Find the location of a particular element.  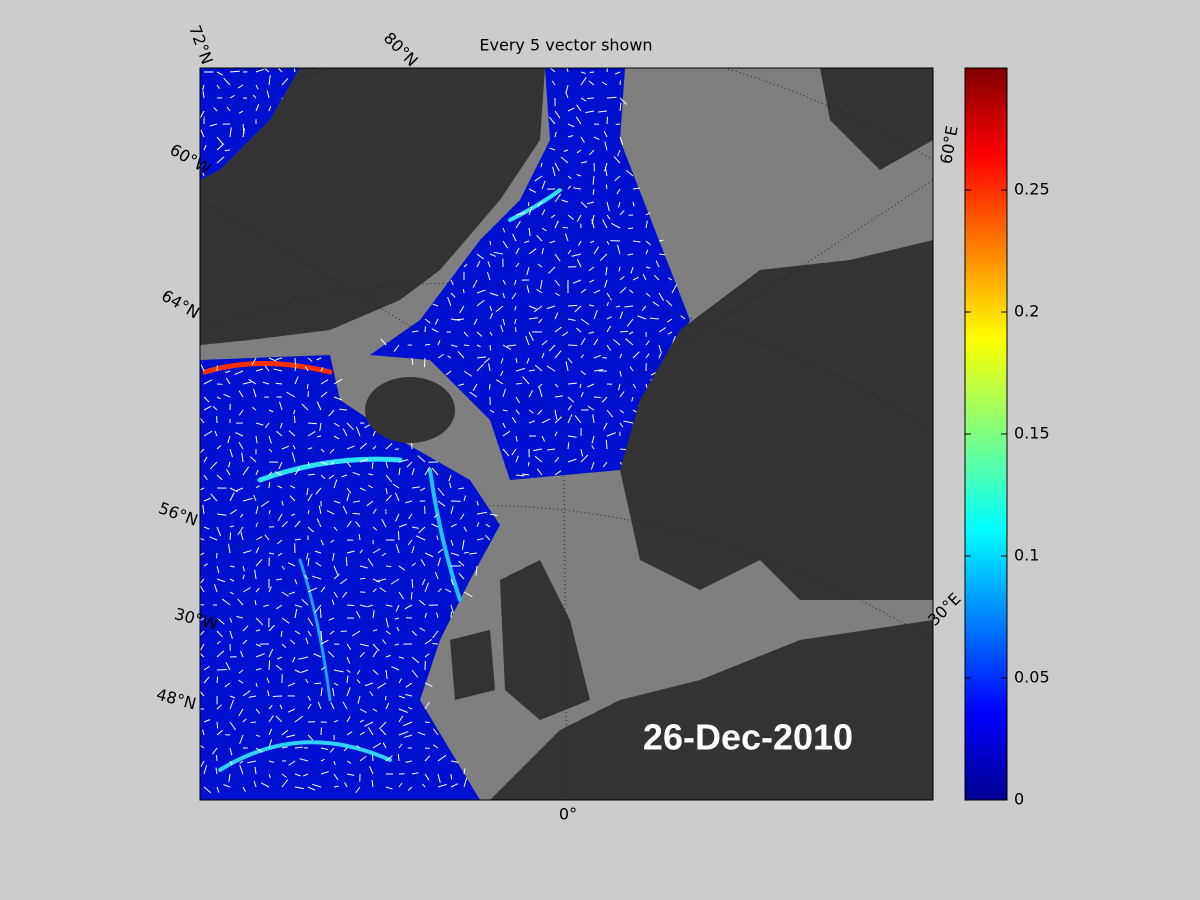

colorbar-tick-label: 0.15 is located at coordinates (1032, 433).